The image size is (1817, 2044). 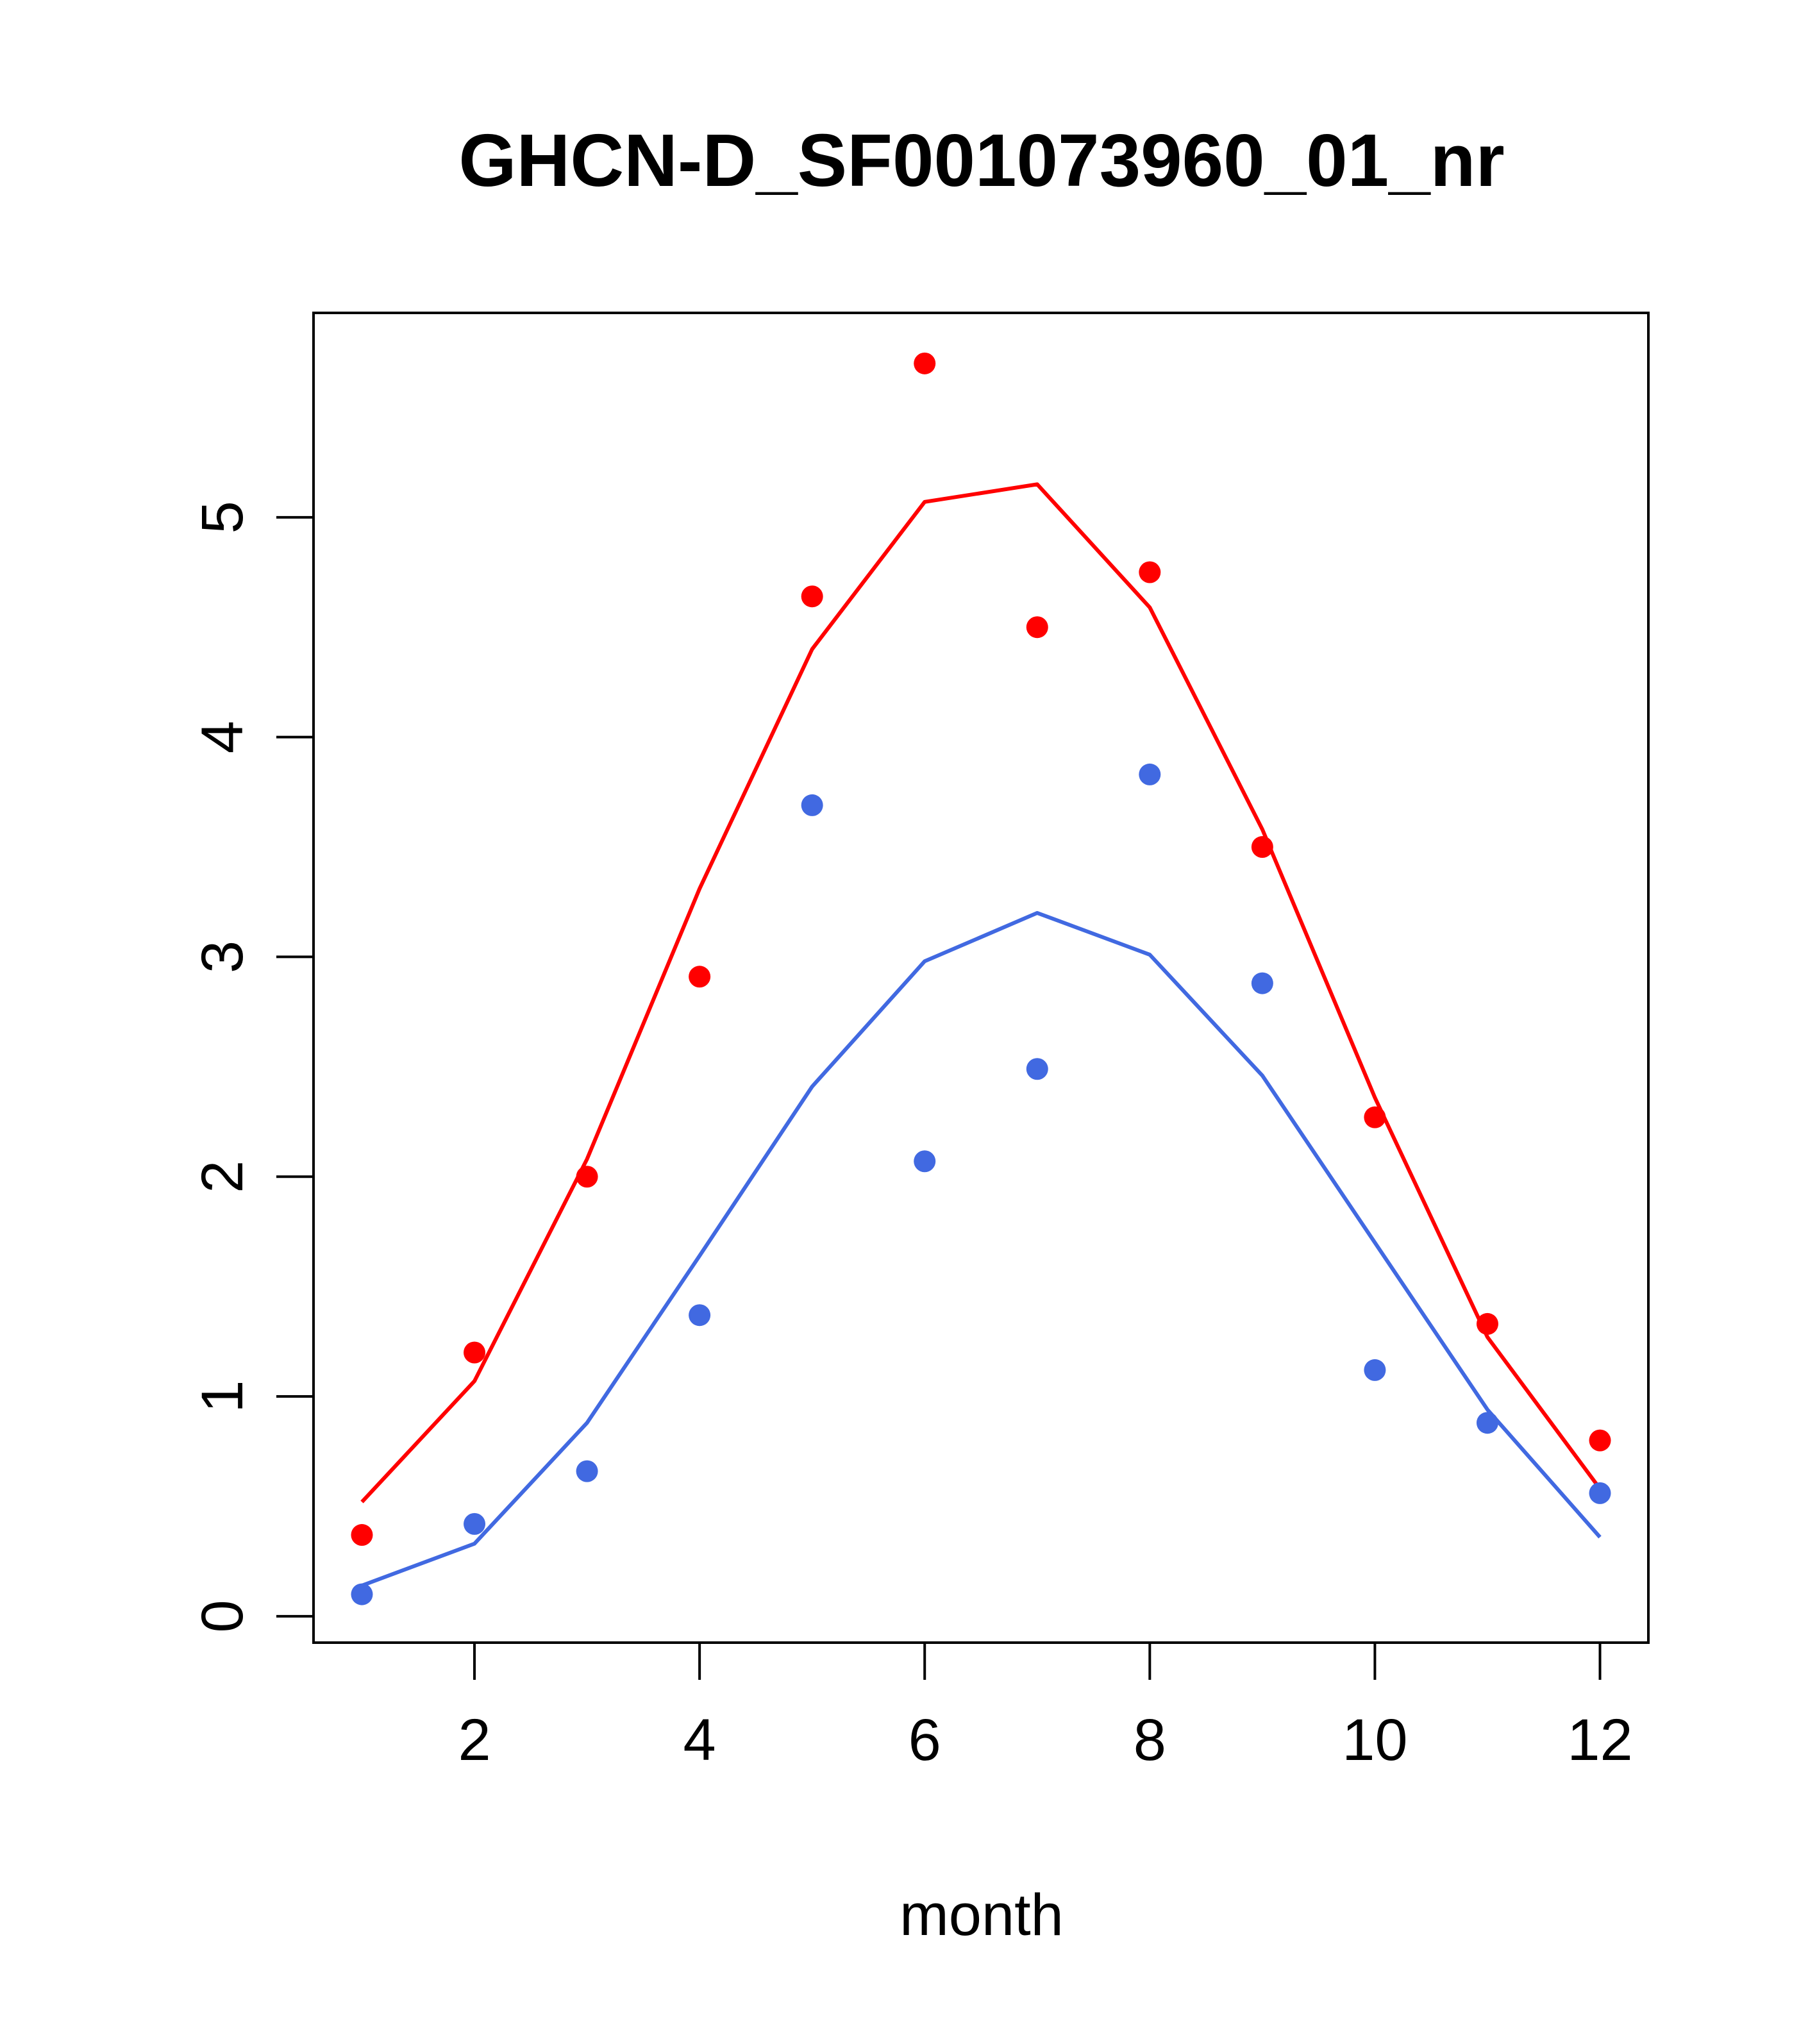 What do you see at coordinates (982, 1915) in the screenshot?
I see `x-axis-label: month` at bounding box center [982, 1915].